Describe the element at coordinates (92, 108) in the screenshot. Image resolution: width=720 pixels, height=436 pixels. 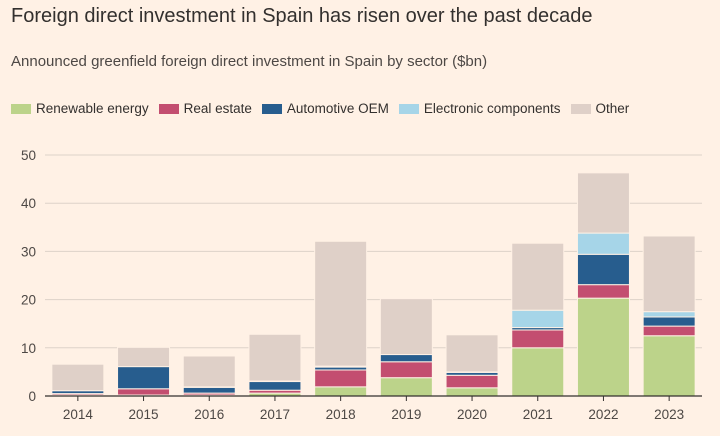
I see `legend-label: Renewable energy` at that location.